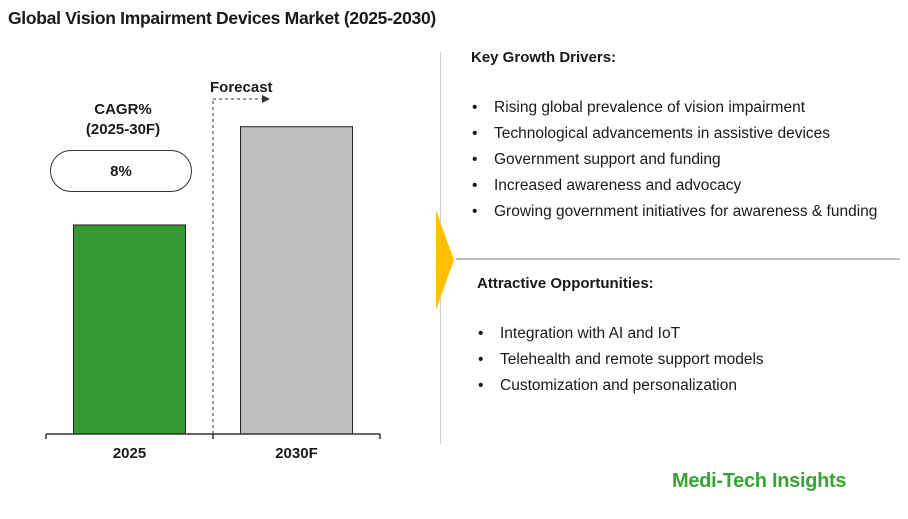 Image resolution: width=908 pixels, height=519 pixels. I want to click on bar-2030f, so click(296, 280).